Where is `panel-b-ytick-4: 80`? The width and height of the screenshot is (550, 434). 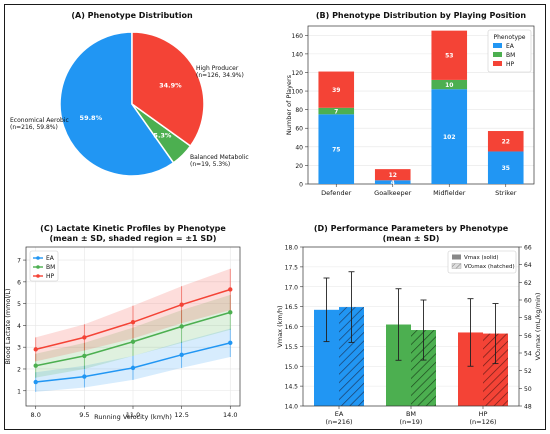
panel-b-ytick-4: 80 is located at coordinates (299, 110).